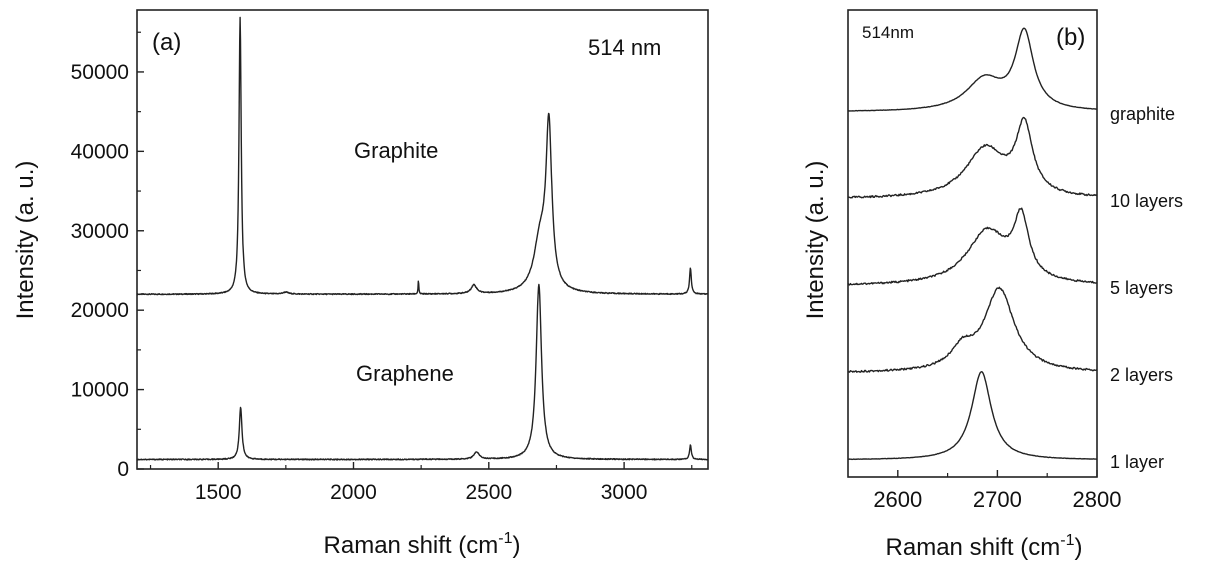 The width and height of the screenshot is (1206, 563). What do you see at coordinates (1070, 37) in the screenshot?
I see `panel-b-label: (b)` at bounding box center [1070, 37].